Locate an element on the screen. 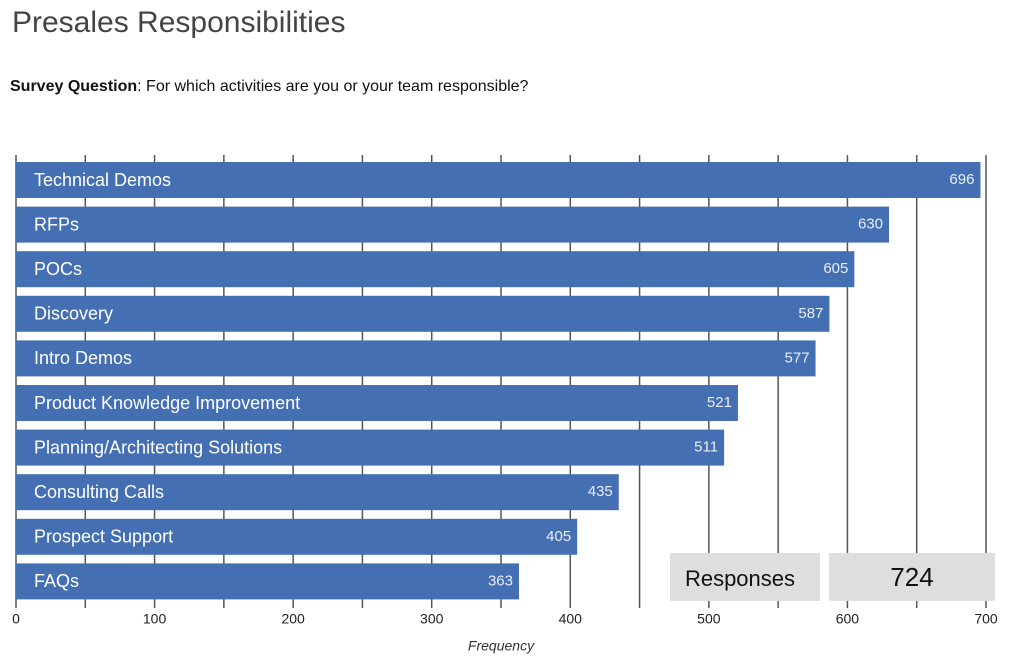 This screenshot has width=1024, height=667. x-tick-label: 100 is located at coordinates (155, 619).